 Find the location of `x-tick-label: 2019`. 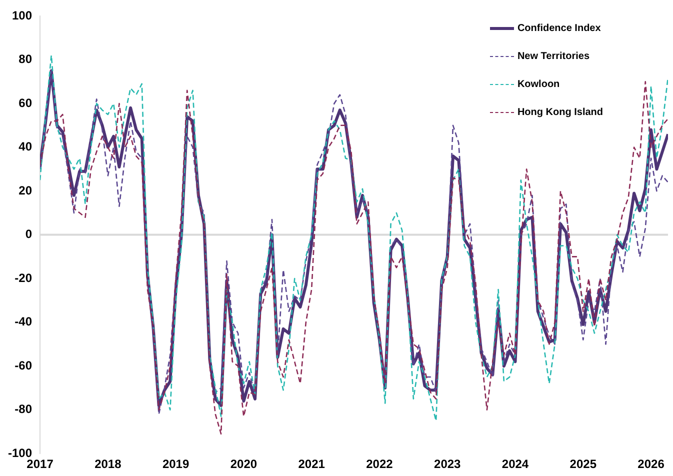

x-tick-label: 2019 is located at coordinates (176, 464).